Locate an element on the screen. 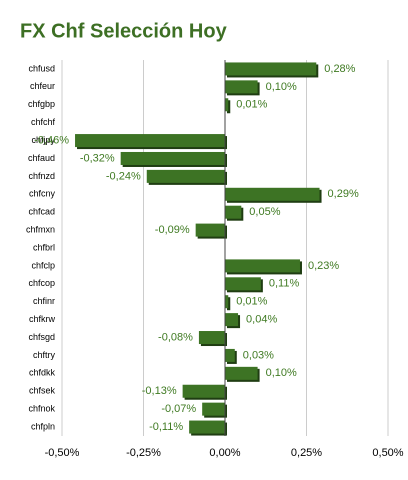 This screenshot has height=480, width=408. x-tick-label: 0,25% is located at coordinates (306, 453).